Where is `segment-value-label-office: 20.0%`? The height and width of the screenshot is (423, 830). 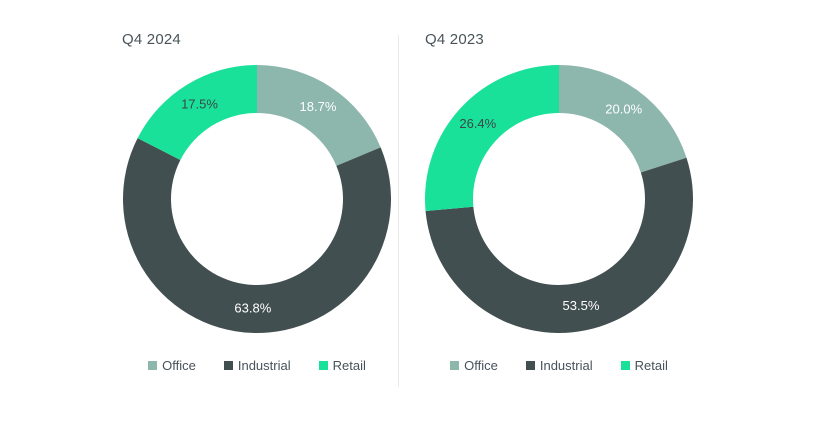
segment-value-label-office: 20.0% is located at coordinates (623, 108).